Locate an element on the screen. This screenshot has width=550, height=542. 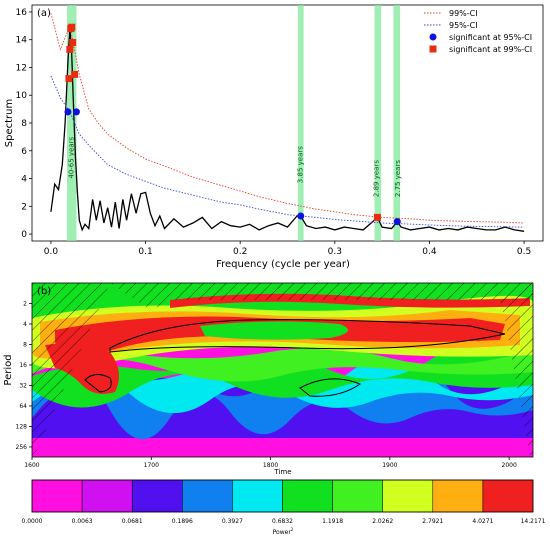
legend-95ci-label: 95%-CI is located at coordinates (463, 25).